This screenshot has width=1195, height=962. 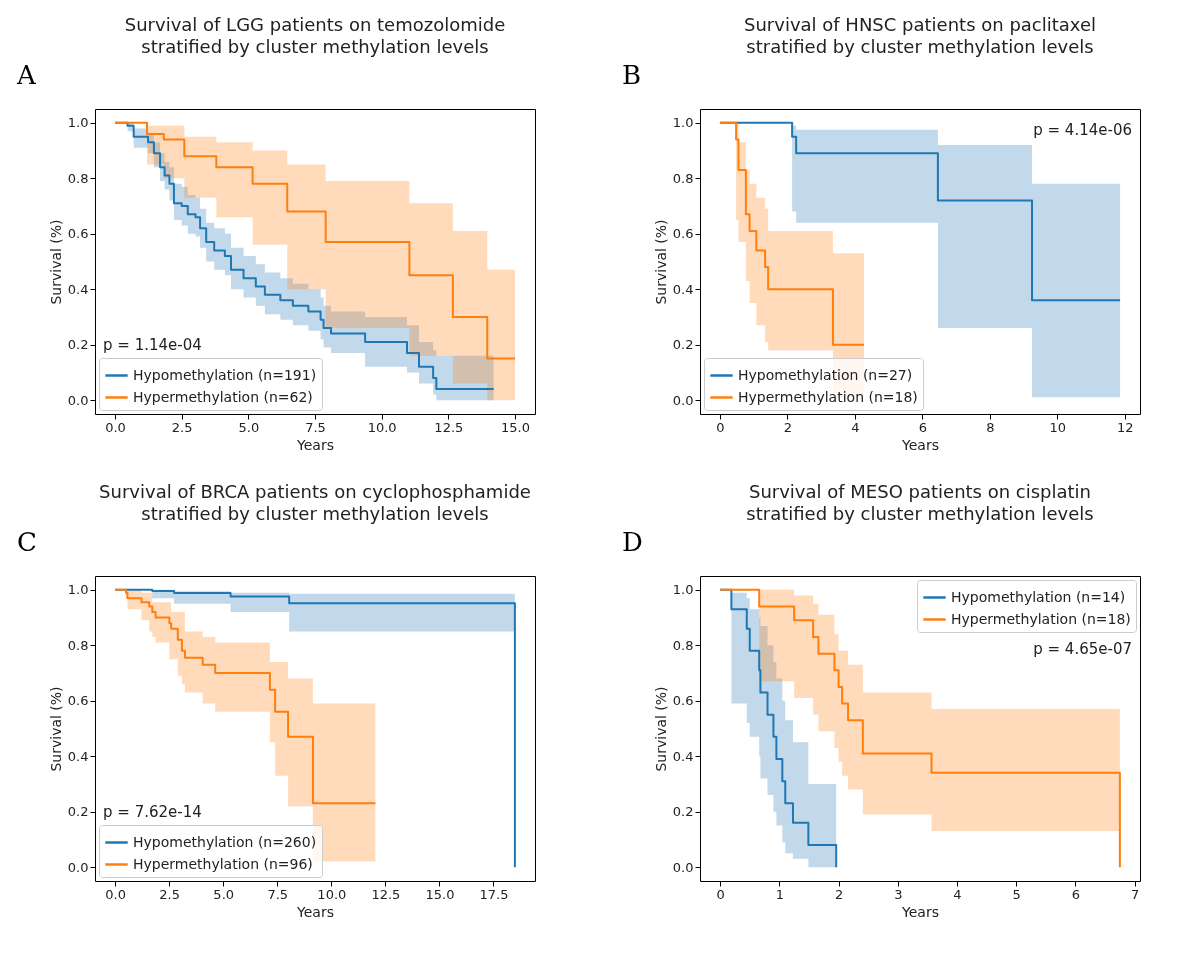 What do you see at coordinates (1135, 894) in the screenshot?
I see `x-tick-label: 7` at bounding box center [1135, 894].